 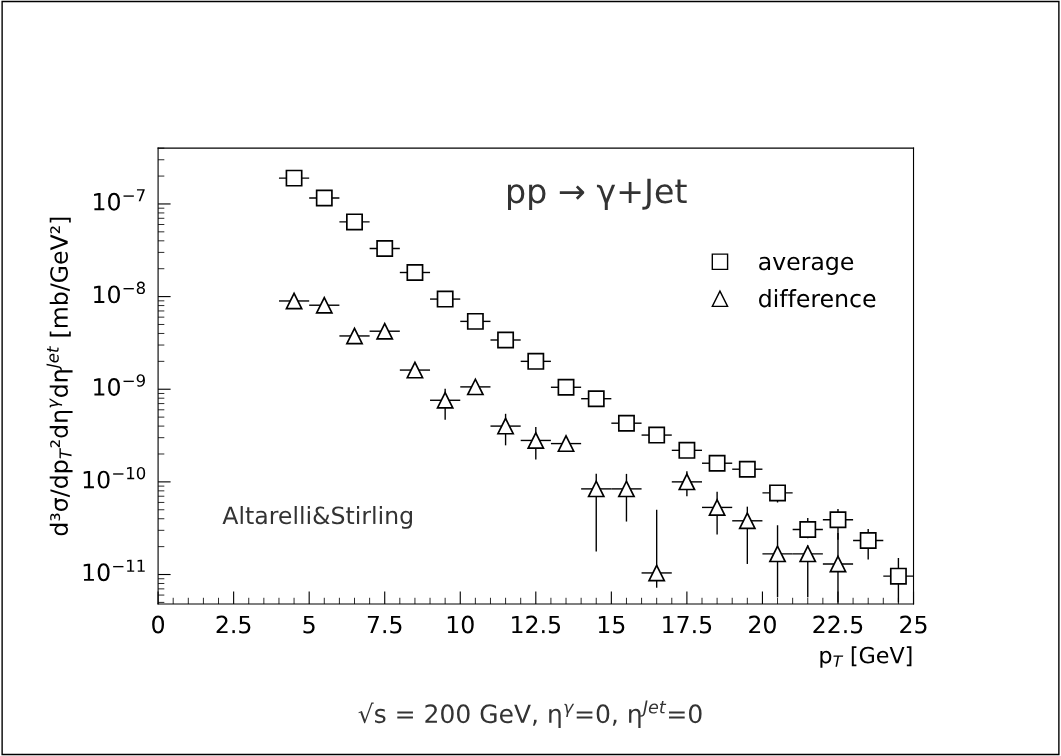 What do you see at coordinates (309, 624) in the screenshot?
I see `x-tick-label: 5` at bounding box center [309, 624].